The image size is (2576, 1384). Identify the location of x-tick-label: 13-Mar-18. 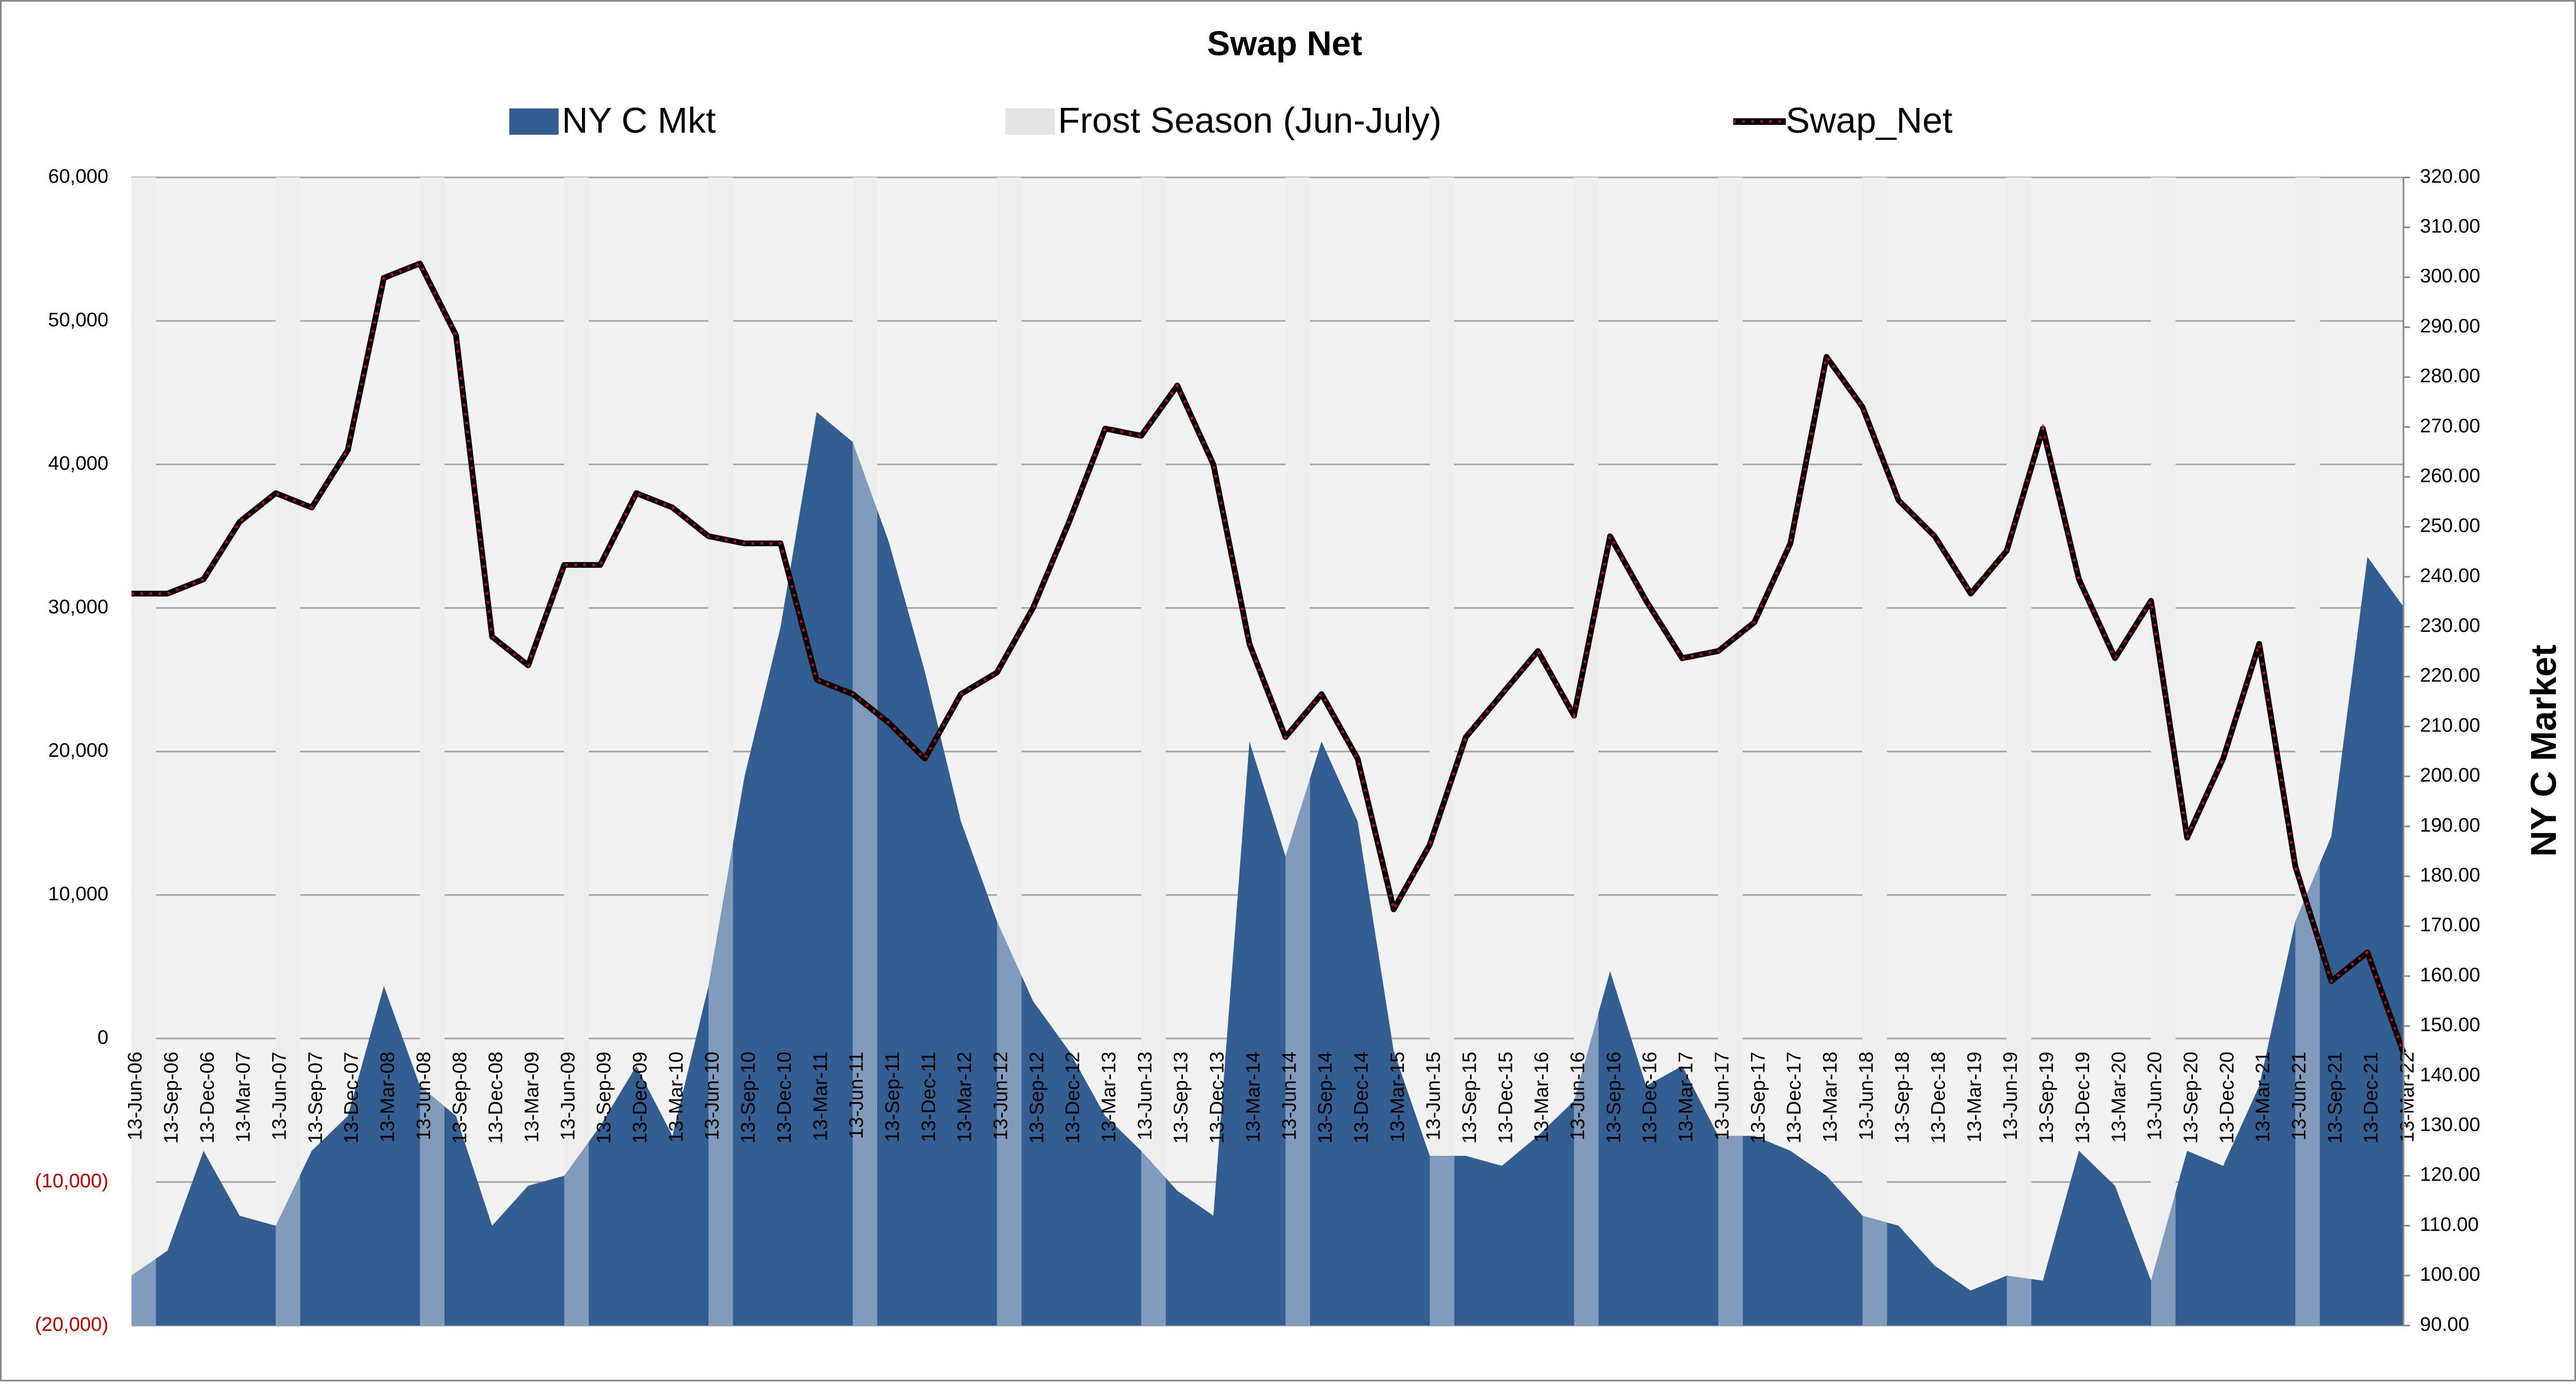
(1830, 1097).